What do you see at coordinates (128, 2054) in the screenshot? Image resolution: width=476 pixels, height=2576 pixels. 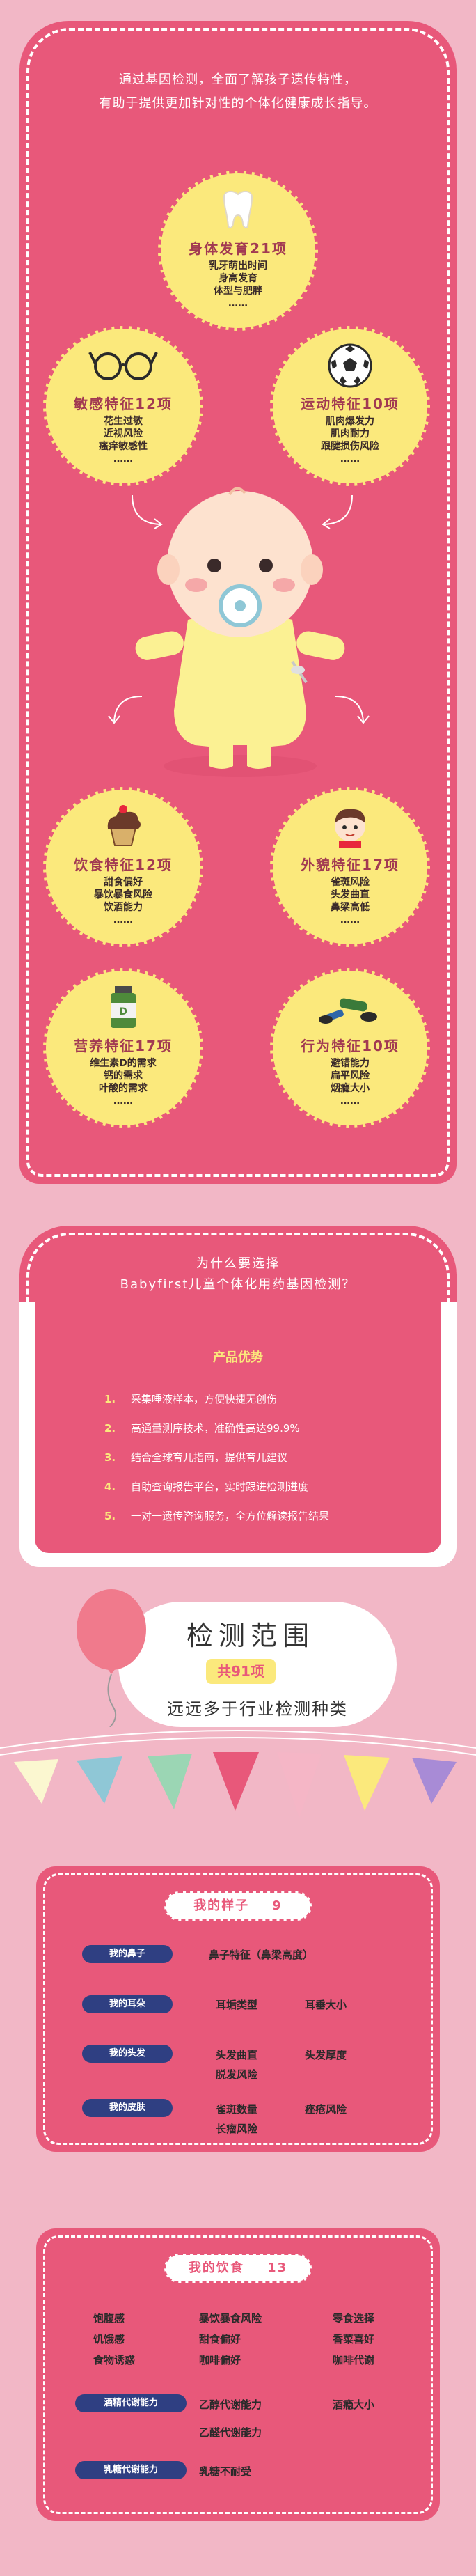 I see `tag-my-hair: 我的头发` at bounding box center [128, 2054].